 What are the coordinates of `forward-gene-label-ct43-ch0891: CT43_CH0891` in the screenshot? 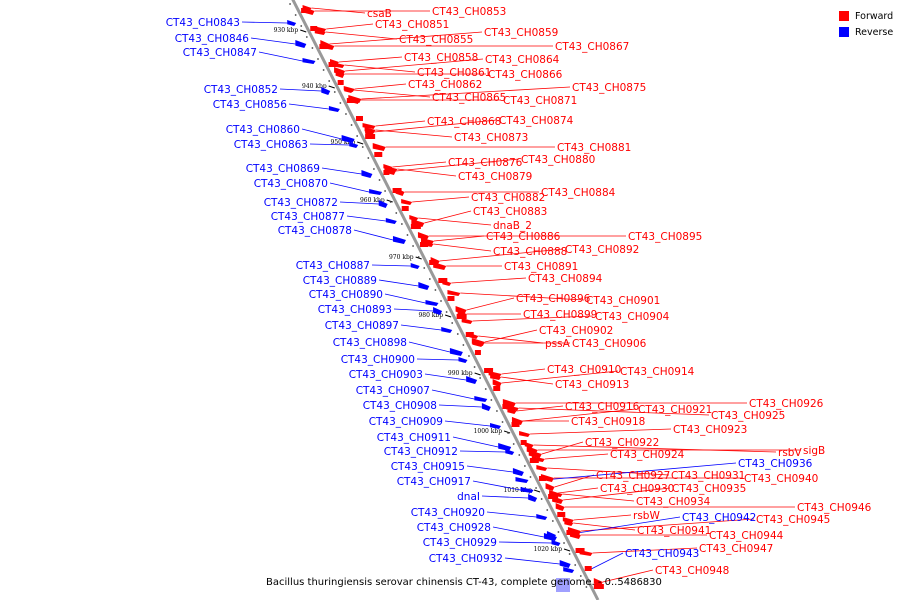 It's located at (541, 267).